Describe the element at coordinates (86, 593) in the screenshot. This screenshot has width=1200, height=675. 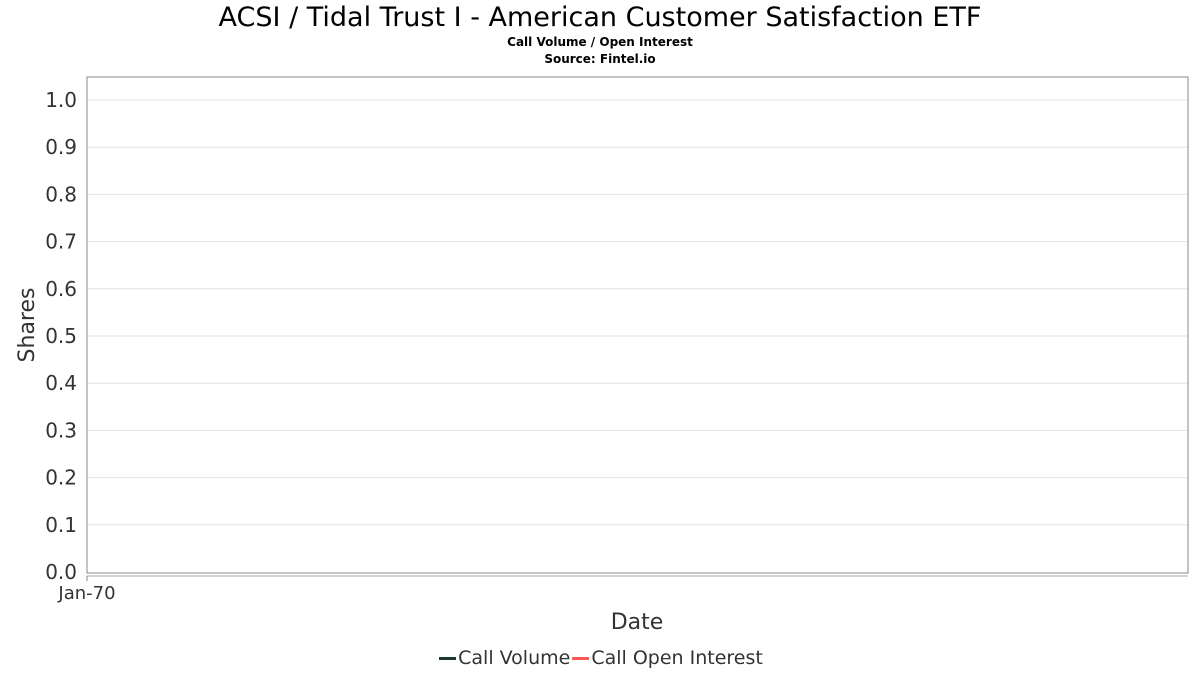
I see `x-tick-label: Jan-70` at that location.